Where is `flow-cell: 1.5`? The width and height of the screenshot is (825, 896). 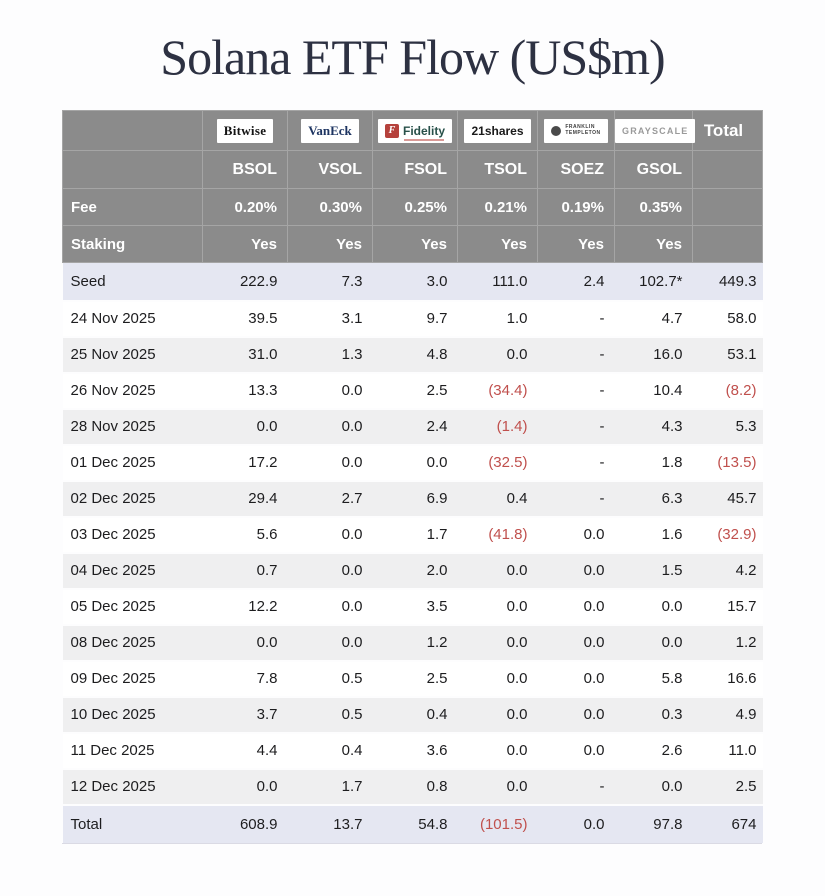
flow-cell: 1.5 is located at coordinates (653, 570).